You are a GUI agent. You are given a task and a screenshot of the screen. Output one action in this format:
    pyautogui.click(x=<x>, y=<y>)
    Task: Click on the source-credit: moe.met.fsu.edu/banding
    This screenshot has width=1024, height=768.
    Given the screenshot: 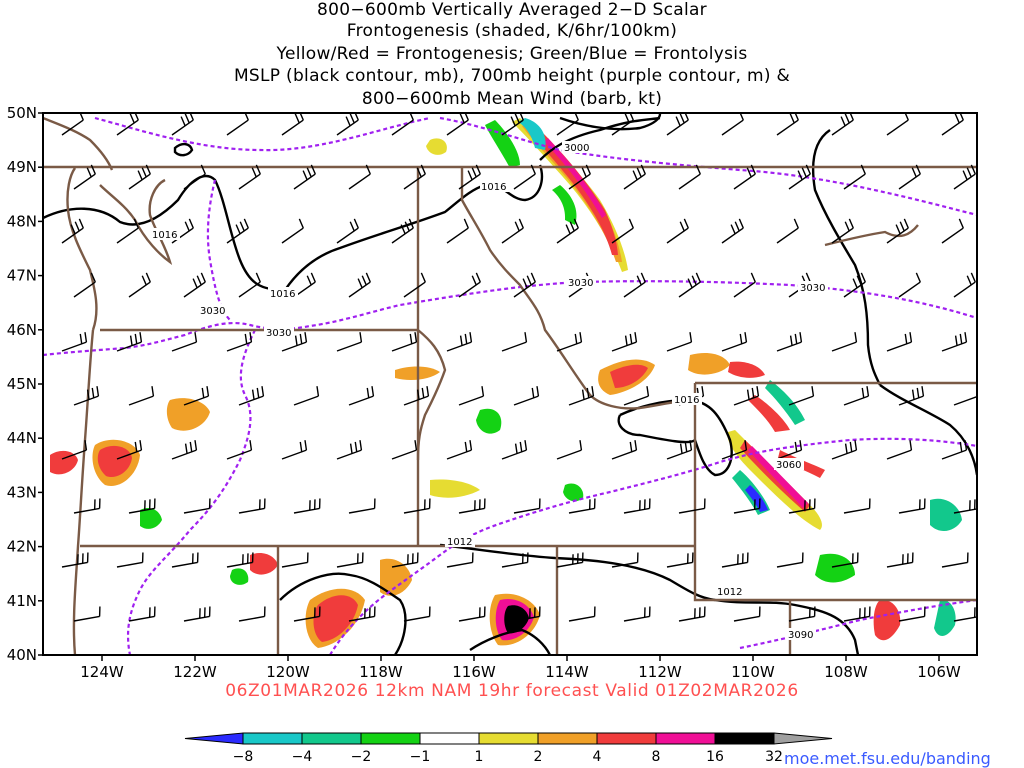 What is the action you would take?
    pyautogui.click(x=887, y=758)
    